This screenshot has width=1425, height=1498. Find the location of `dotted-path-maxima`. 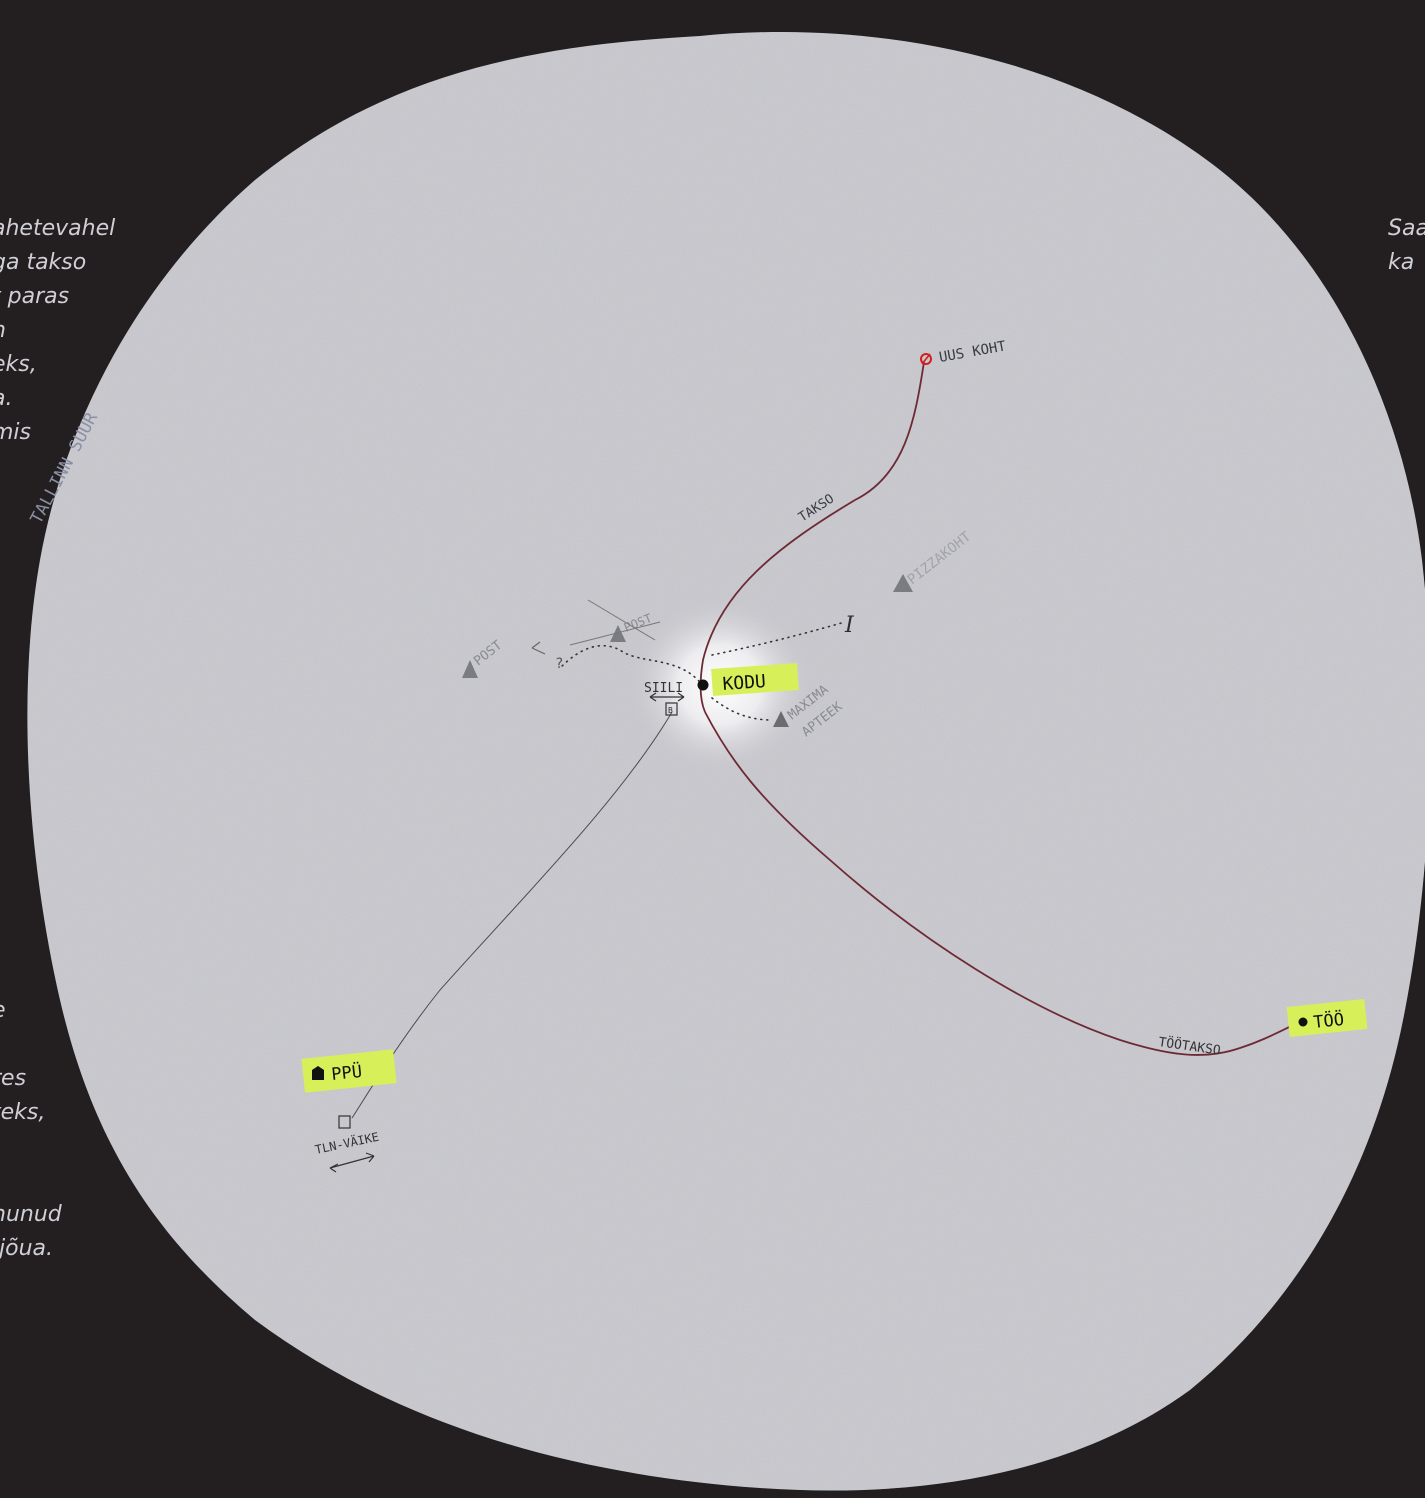

dotted-path-maxima is located at coordinates (742, 709).